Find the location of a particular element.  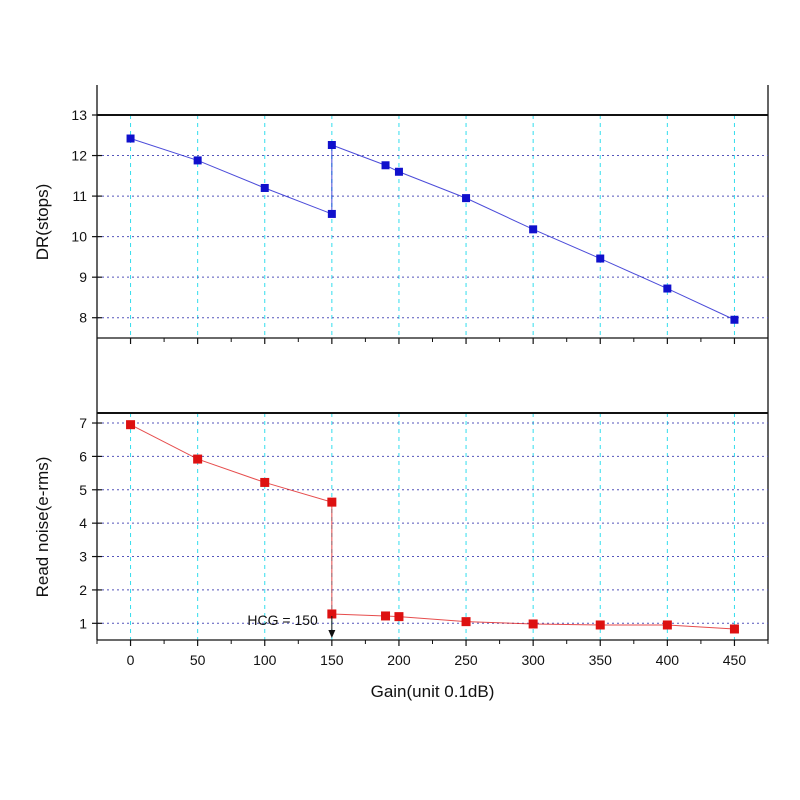

top-y-tick-label: 12 is located at coordinates (79, 156).